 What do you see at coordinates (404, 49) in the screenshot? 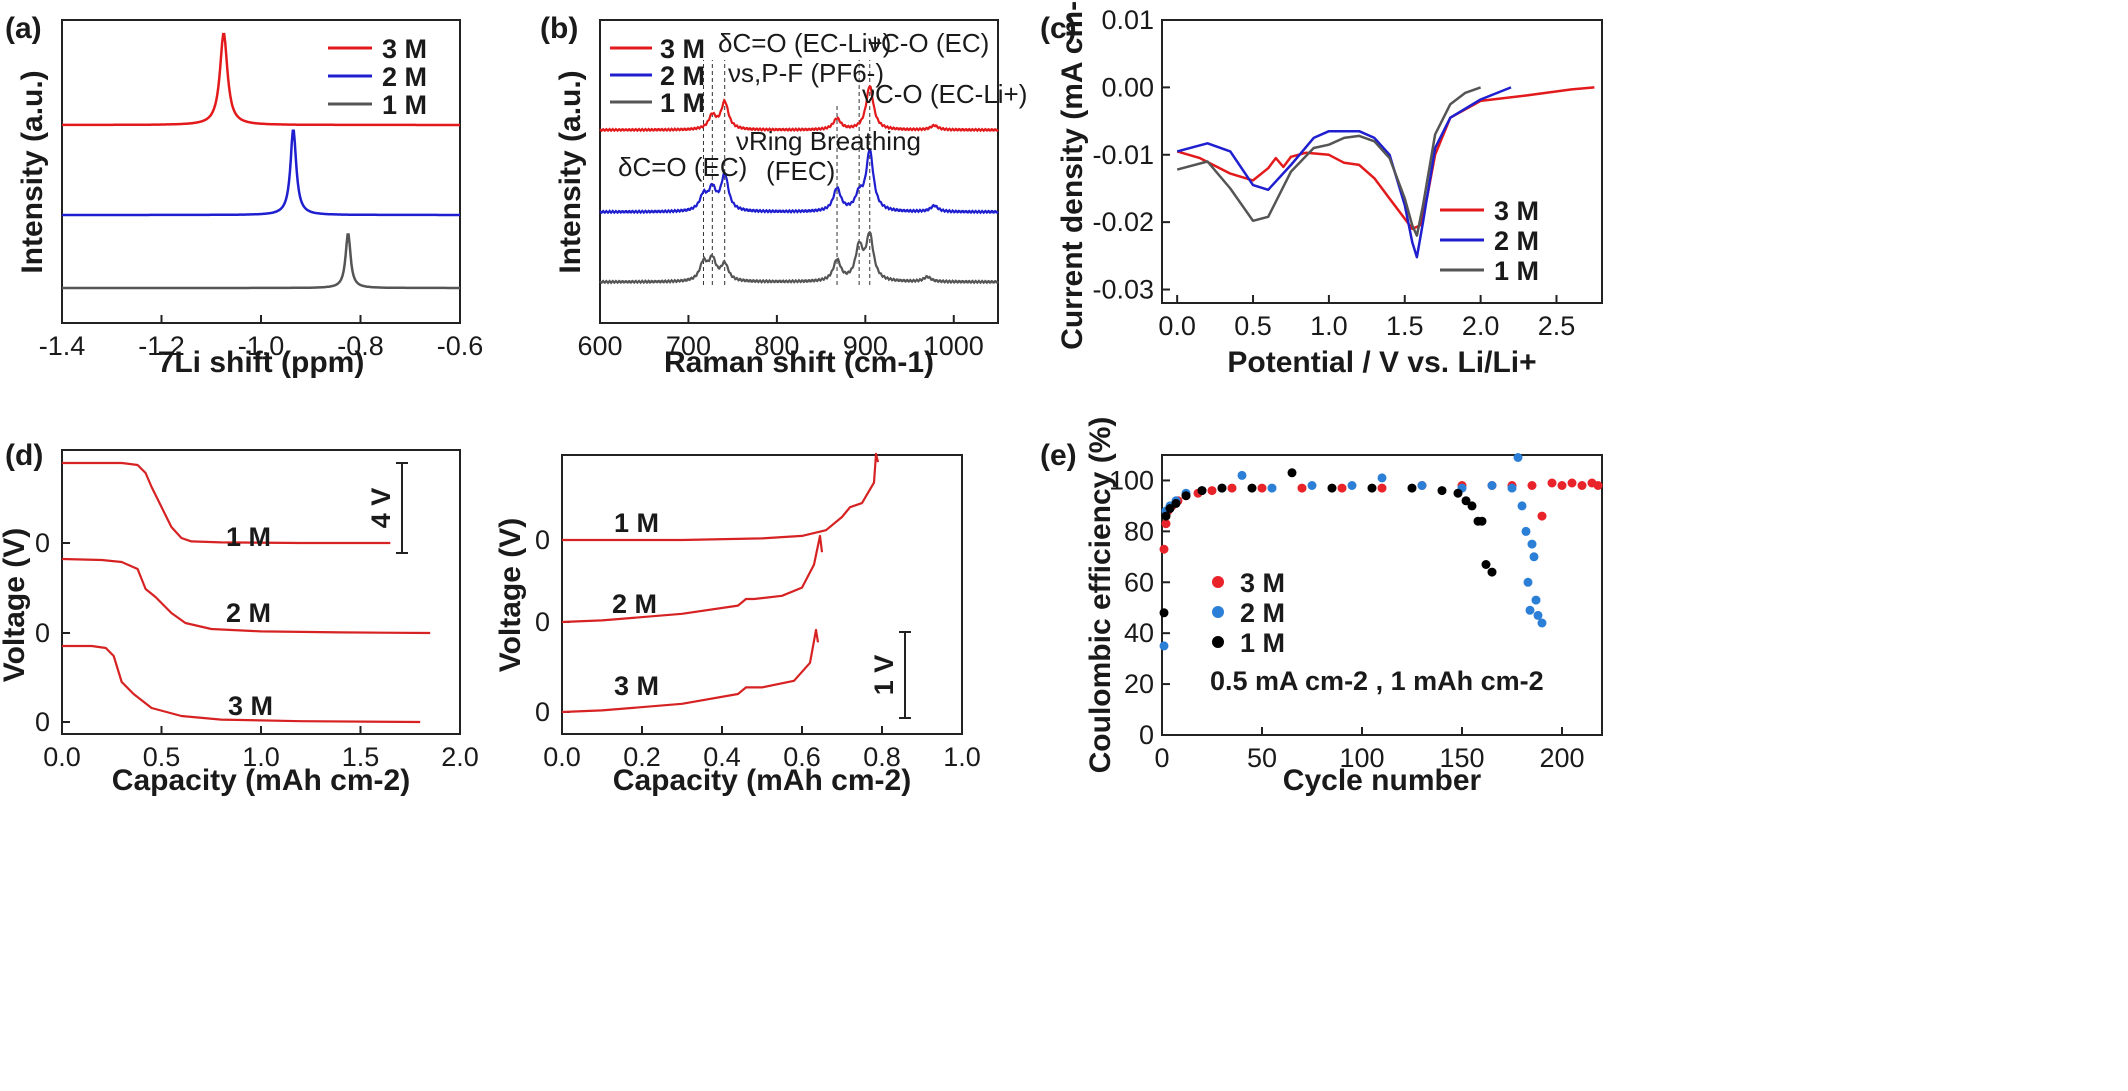
I see `legend-label-3m-a: 3 M` at bounding box center [404, 49].